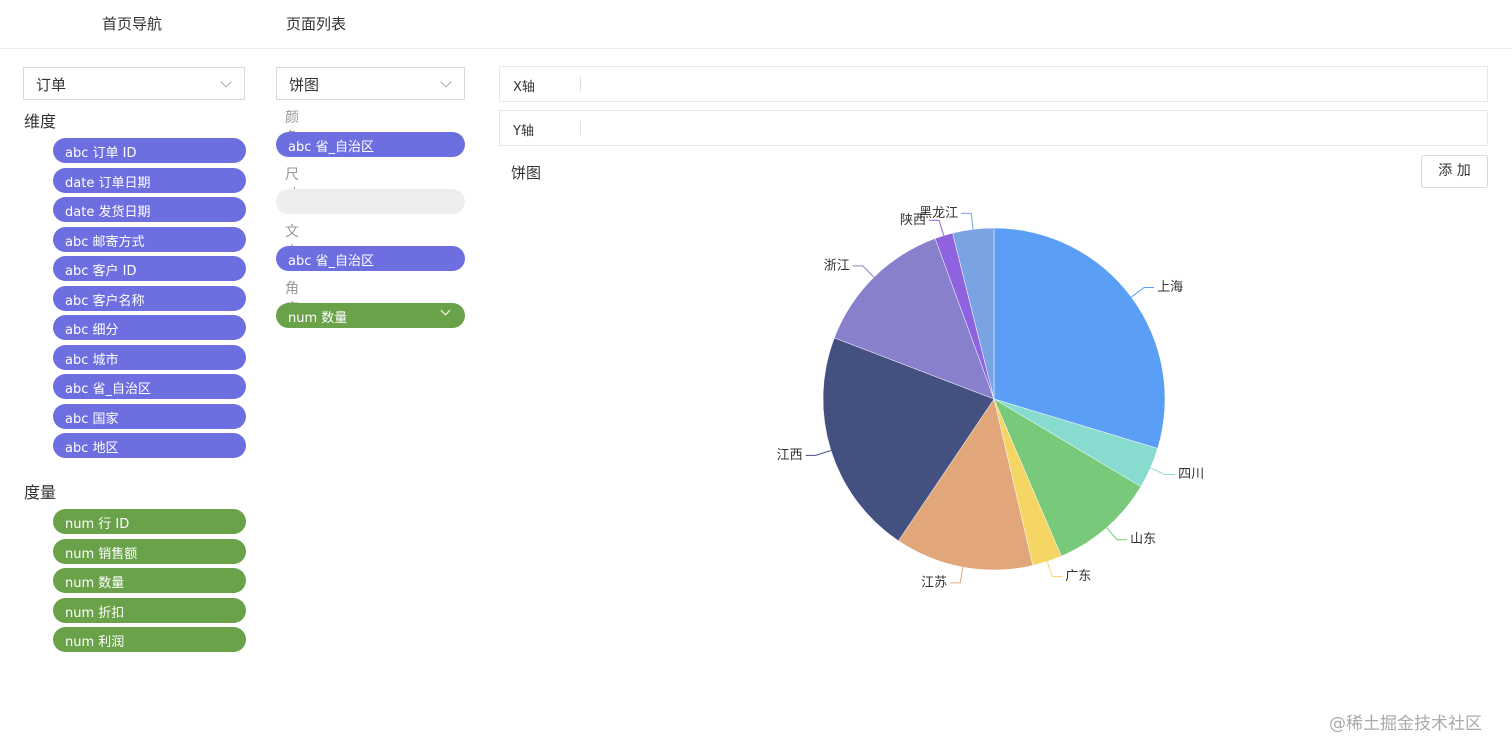 This screenshot has height=752, width=1512. I want to click on field-empty, so click(370, 201).